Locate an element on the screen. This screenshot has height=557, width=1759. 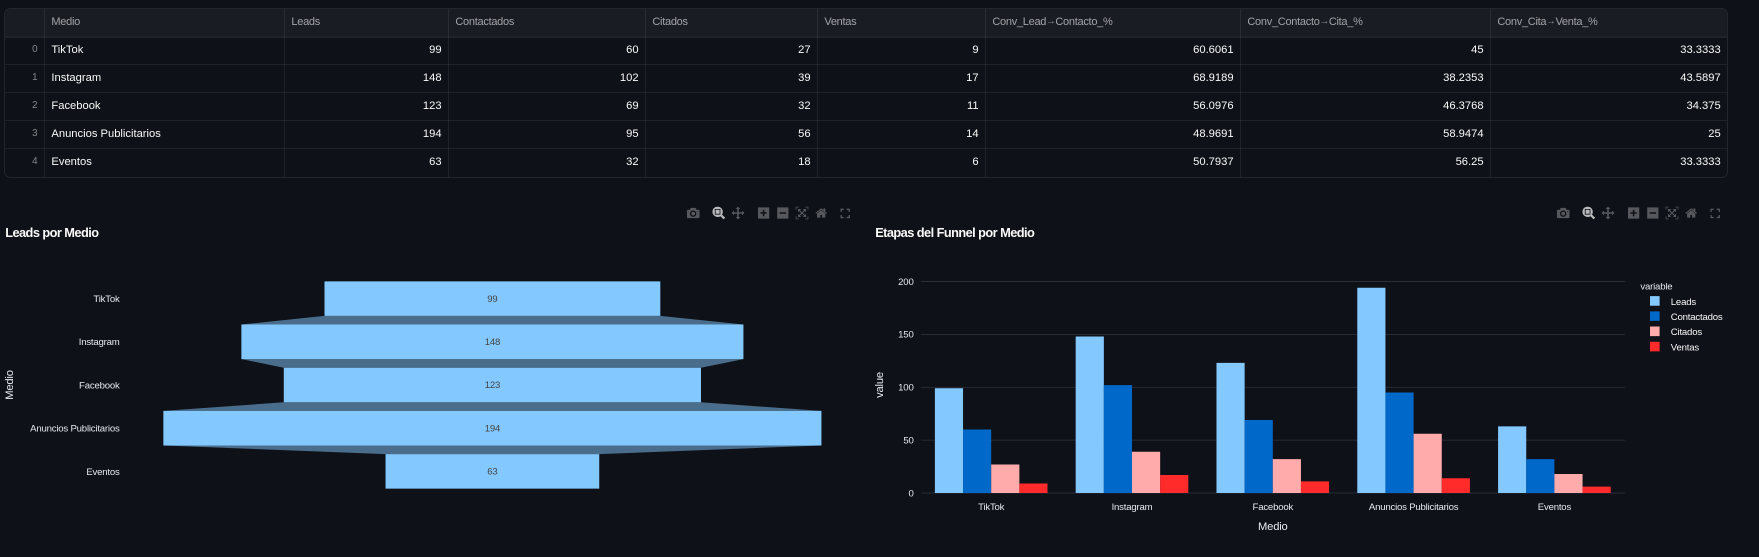
svg-text: Contactados is located at coordinates (1697, 317).